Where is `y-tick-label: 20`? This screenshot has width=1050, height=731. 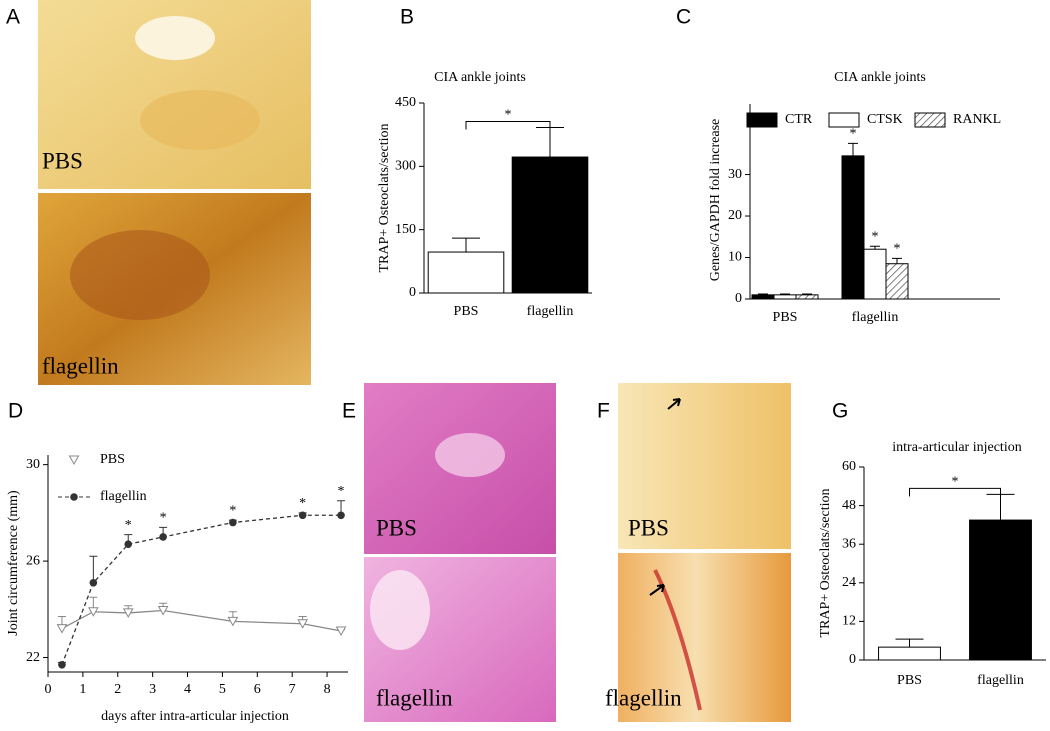 y-tick-label: 20 is located at coordinates (735, 215).